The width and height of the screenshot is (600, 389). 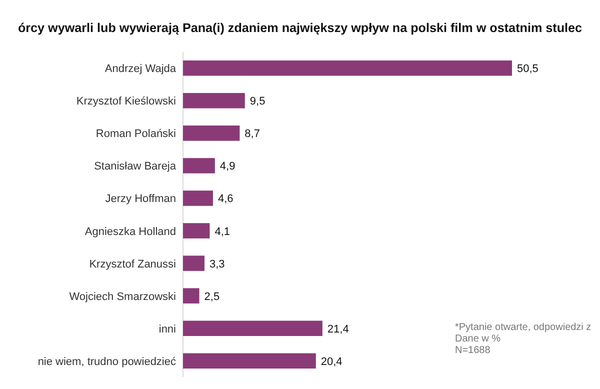 I want to click on annotation: N=1688, so click(x=473, y=350).